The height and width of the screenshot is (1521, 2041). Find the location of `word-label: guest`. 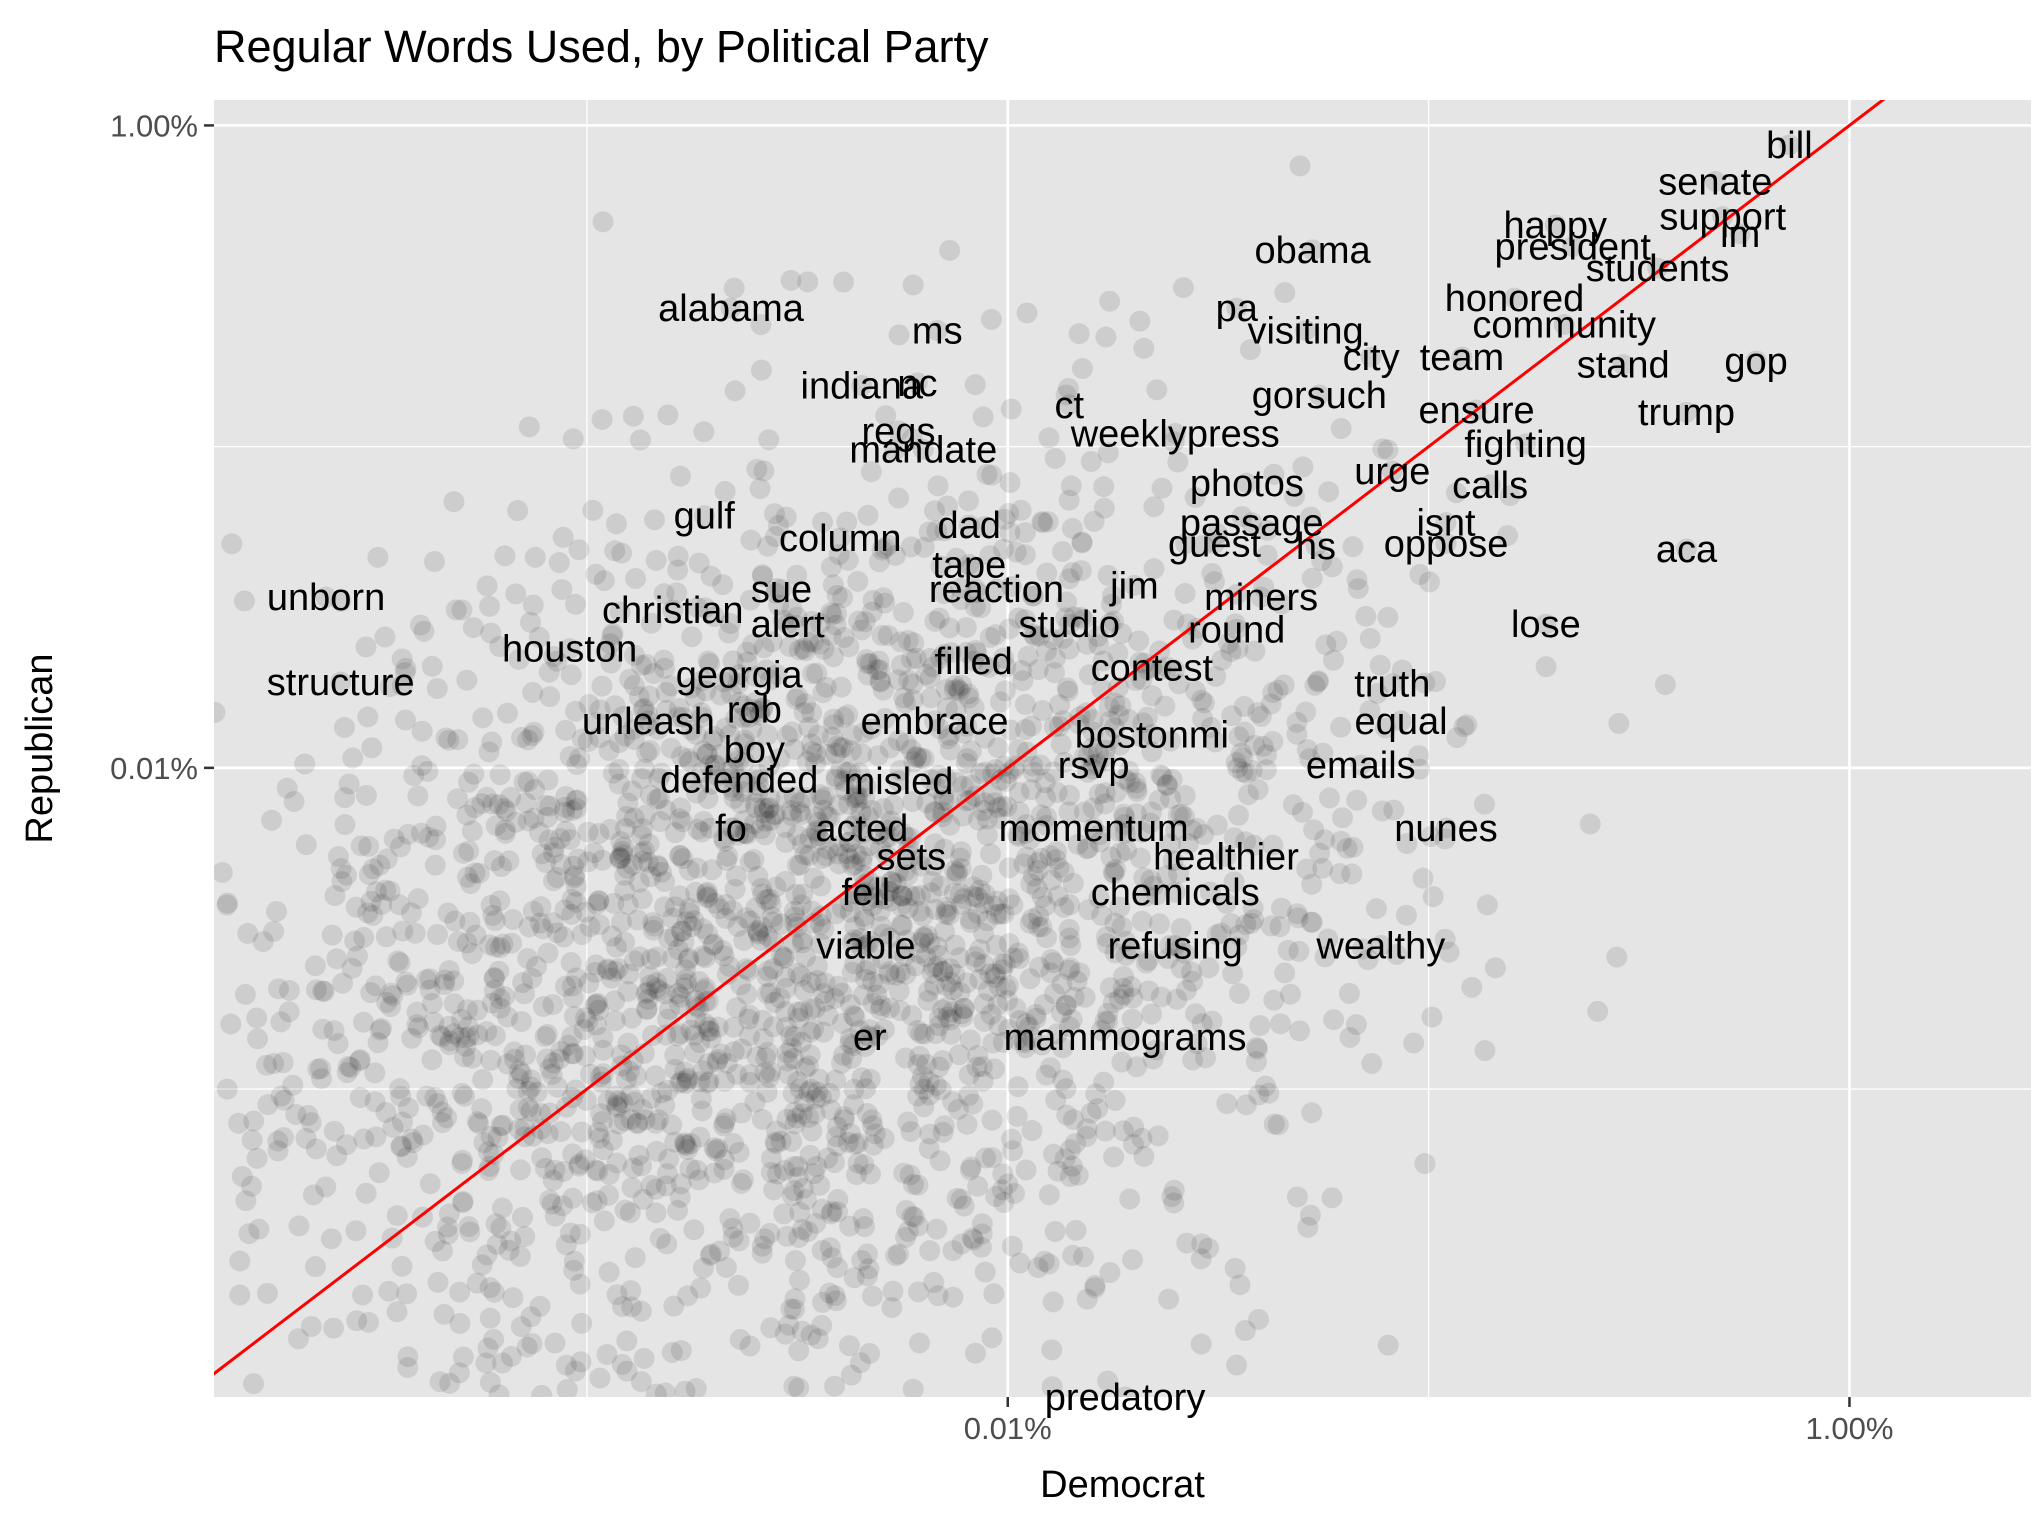

word-label: guest is located at coordinates (1214, 544).